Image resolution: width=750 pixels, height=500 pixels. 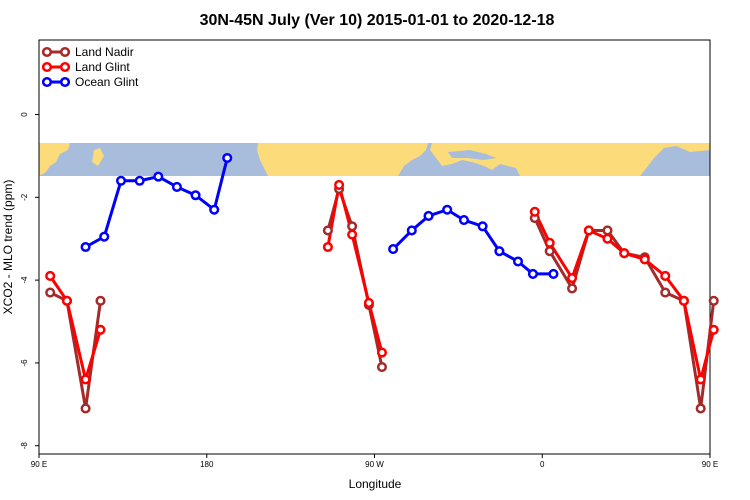 What do you see at coordinates (98, 157) in the screenshot?
I see `map-land-japan-west` at bounding box center [98, 157].